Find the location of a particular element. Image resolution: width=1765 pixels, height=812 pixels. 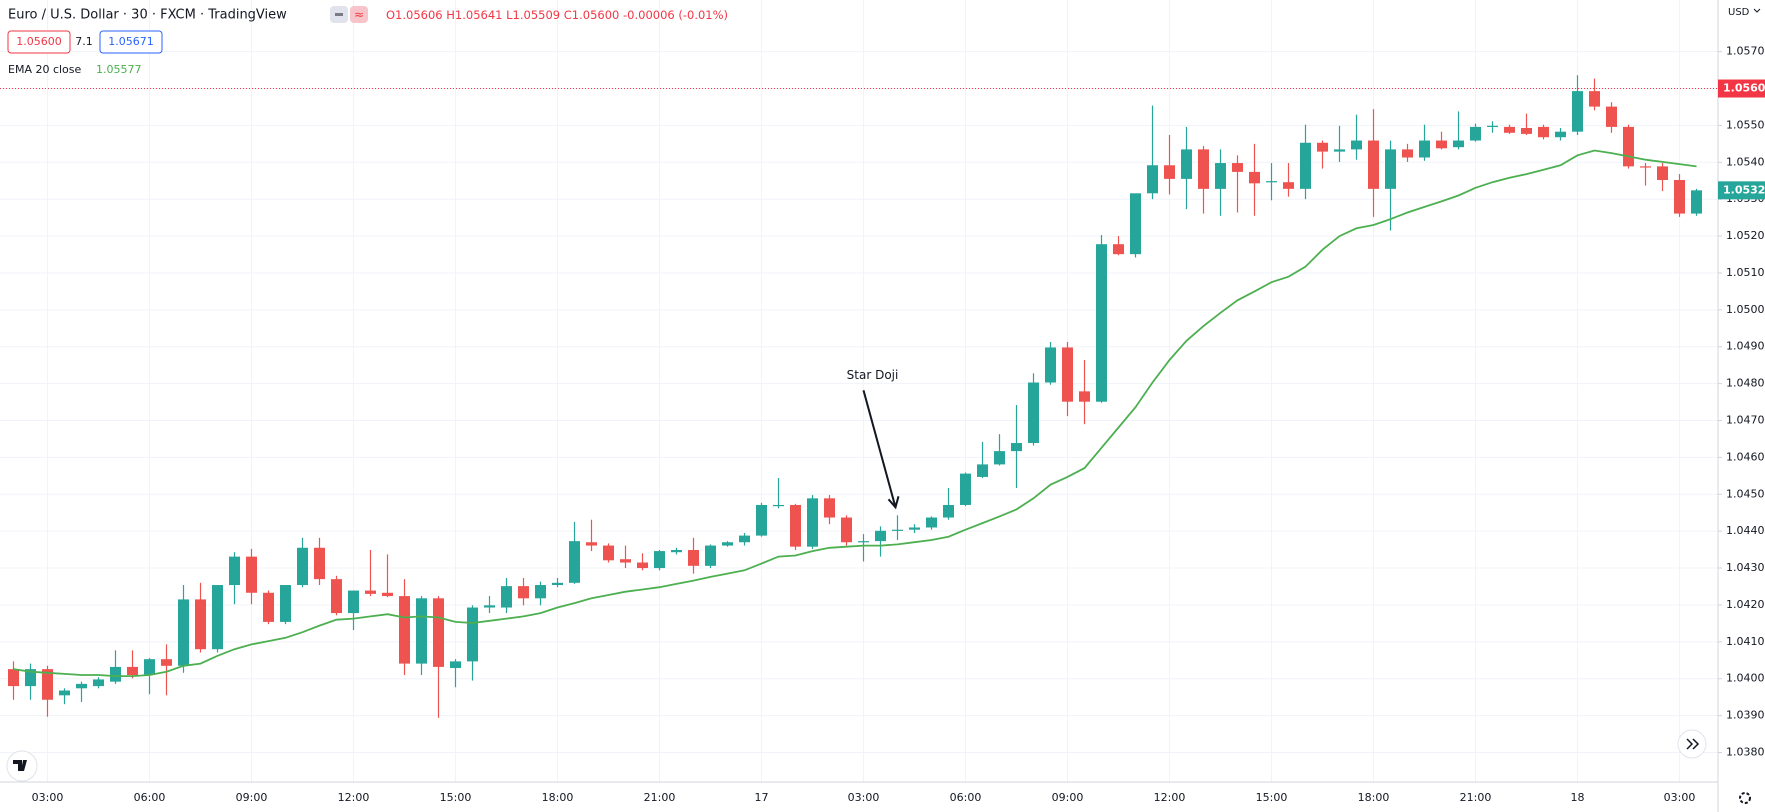

y-tick-label: 1.04300 is located at coordinates (1745, 567).